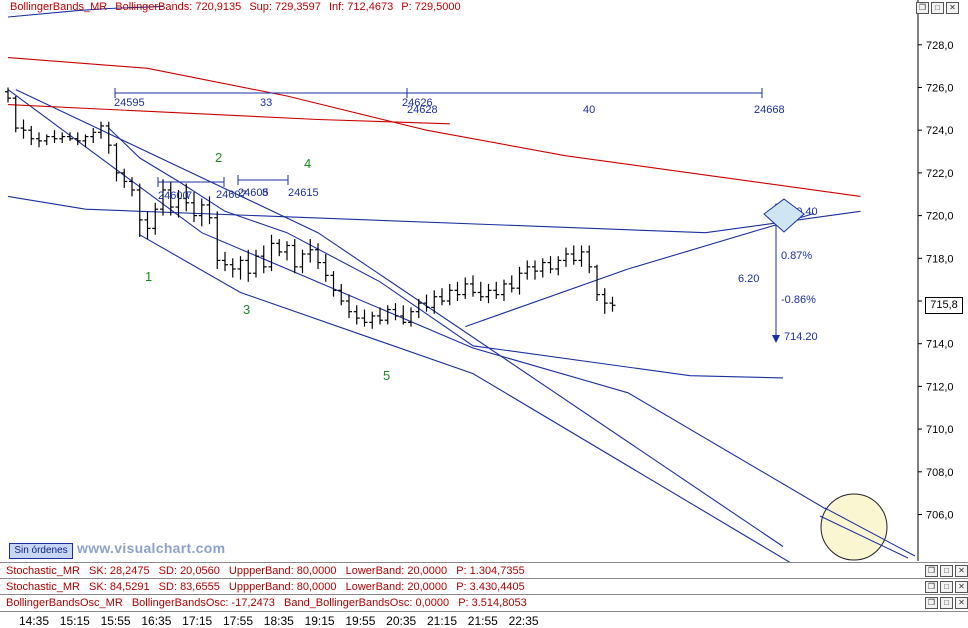 This screenshot has width=968, height=628. I want to click on highlight-circle, so click(854, 527).